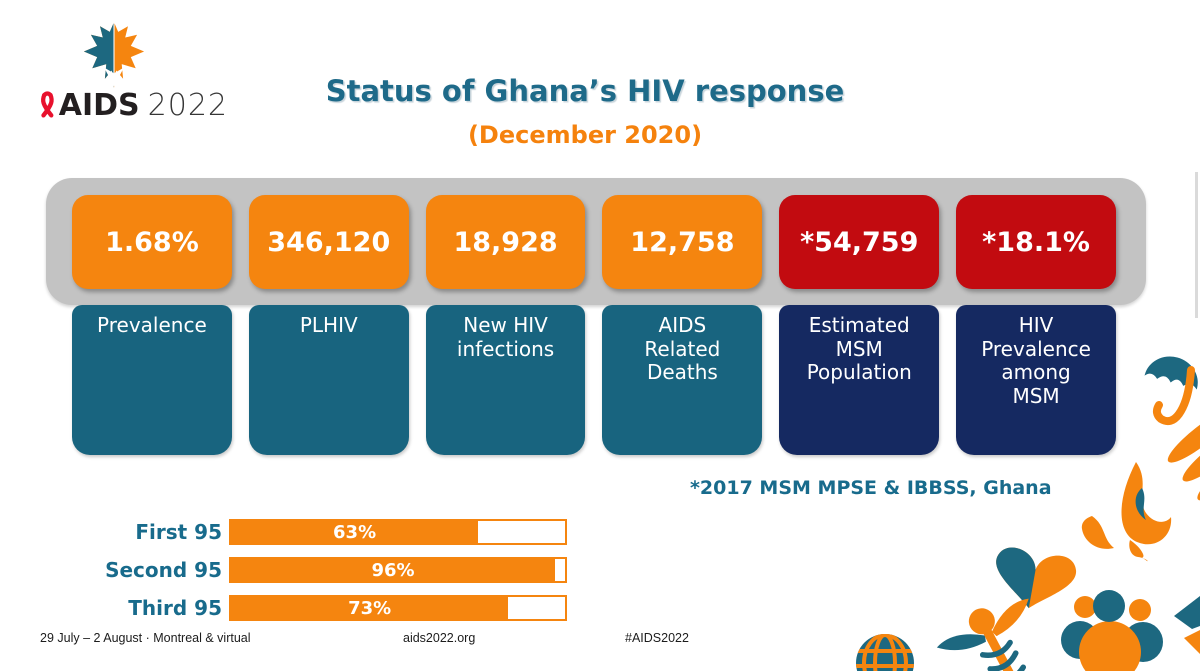 Image resolution: width=1200 pixels, height=671 pixels. What do you see at coordinates (178, 532) in the screenshot?
I see `bar-label: First 95` at bounding box center [178, 532].